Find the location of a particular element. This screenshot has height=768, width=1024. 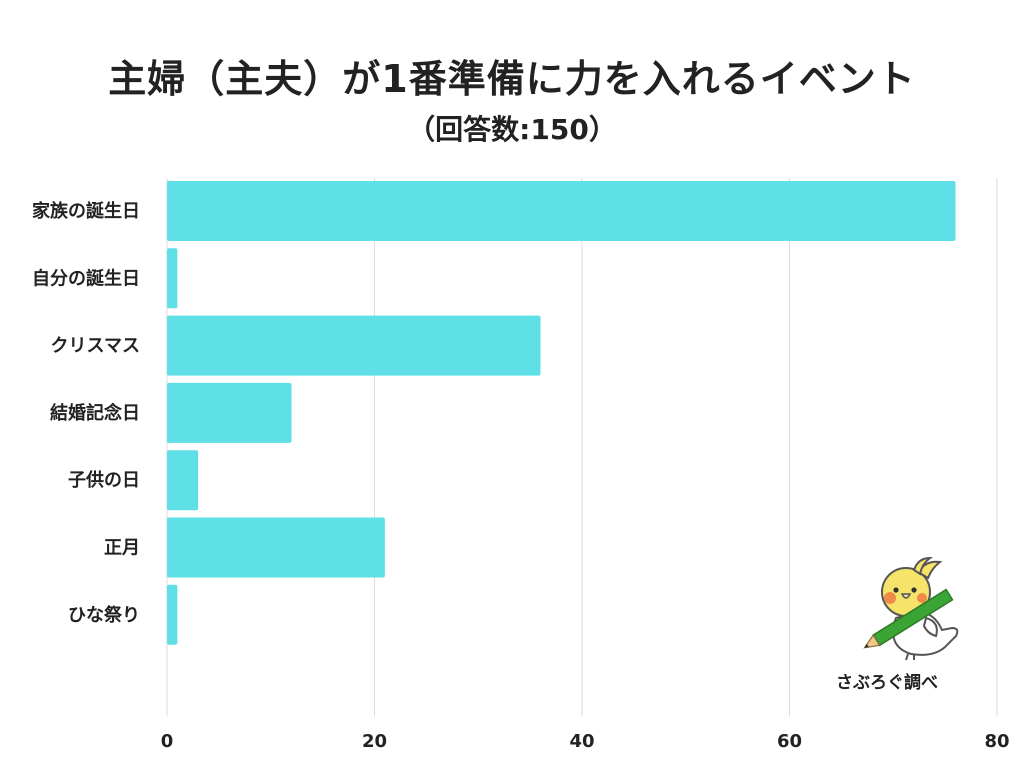

chart-title: 主婦（主夫）が1番準備に力を入れるイベント is located at coordinates (512, 79).